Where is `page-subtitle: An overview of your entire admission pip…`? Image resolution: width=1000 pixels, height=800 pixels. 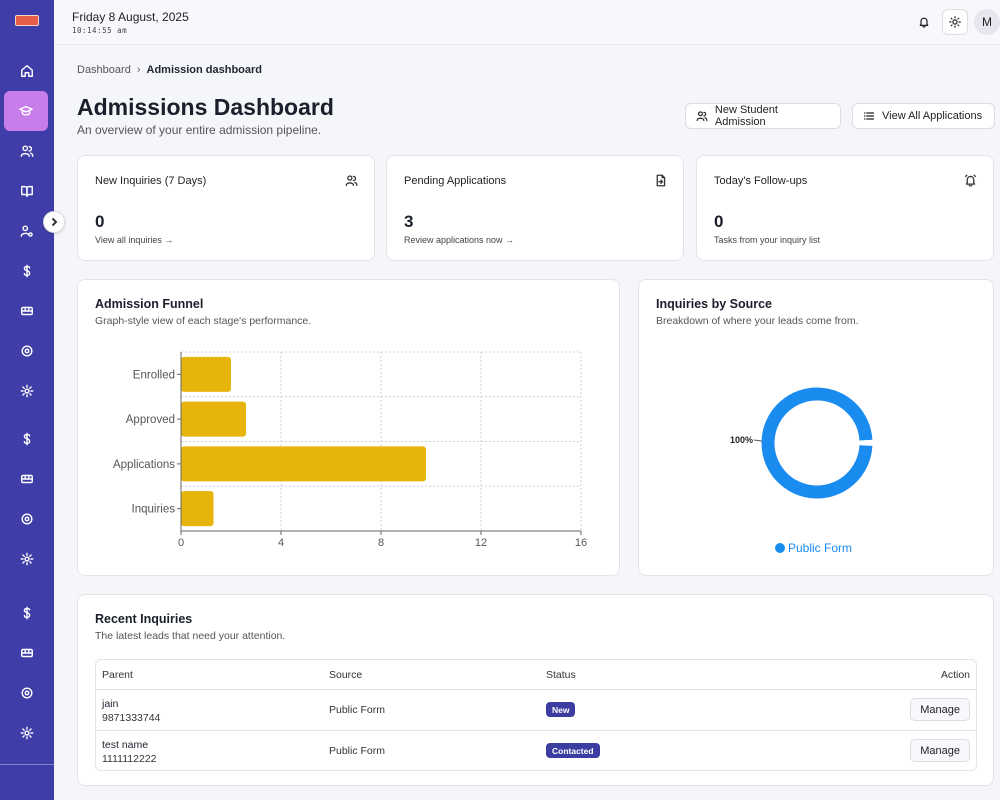 page-subtitle: An overview of your entire admission pip… is located at coordinates (199, 130).